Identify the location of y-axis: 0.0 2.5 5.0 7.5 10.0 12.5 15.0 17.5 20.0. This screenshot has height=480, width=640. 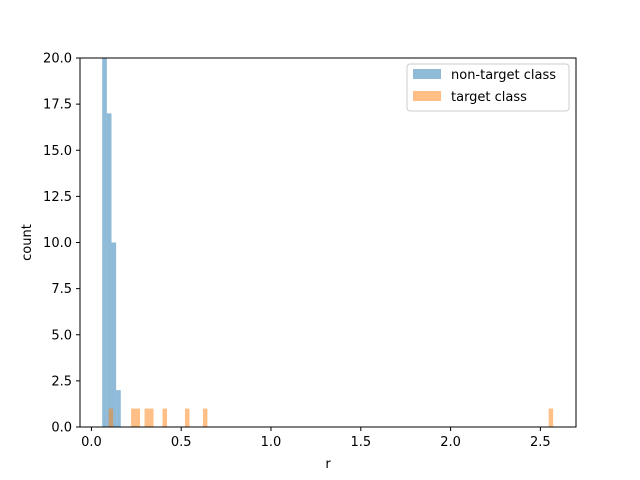
(61, 244).